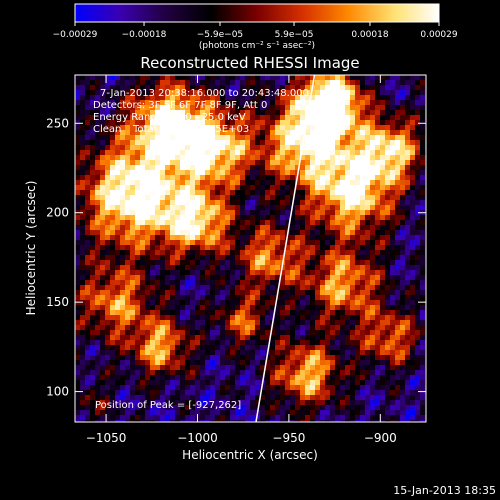 This screenshot has width=500, height=500. What do you see at coordinates (250, 455) in the screenshot?
I see `x-axis-label: Heliocentric X (arcsec)` at bounding box center [250, 455].